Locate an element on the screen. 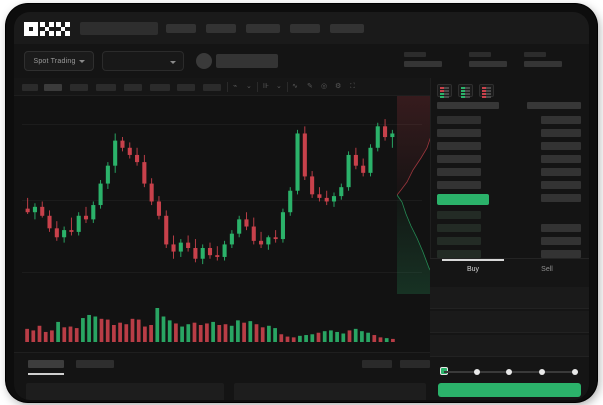 The width and height of the screenshot is (603, 405). bottom-tab-orders is located at coordinates (46, 364).